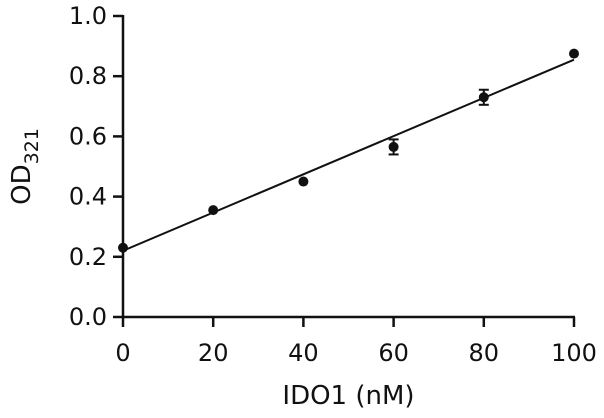  Describe the element at coordinates (88, 197) in the screenshot. I see `y-tick-label: 0.4` at that location.